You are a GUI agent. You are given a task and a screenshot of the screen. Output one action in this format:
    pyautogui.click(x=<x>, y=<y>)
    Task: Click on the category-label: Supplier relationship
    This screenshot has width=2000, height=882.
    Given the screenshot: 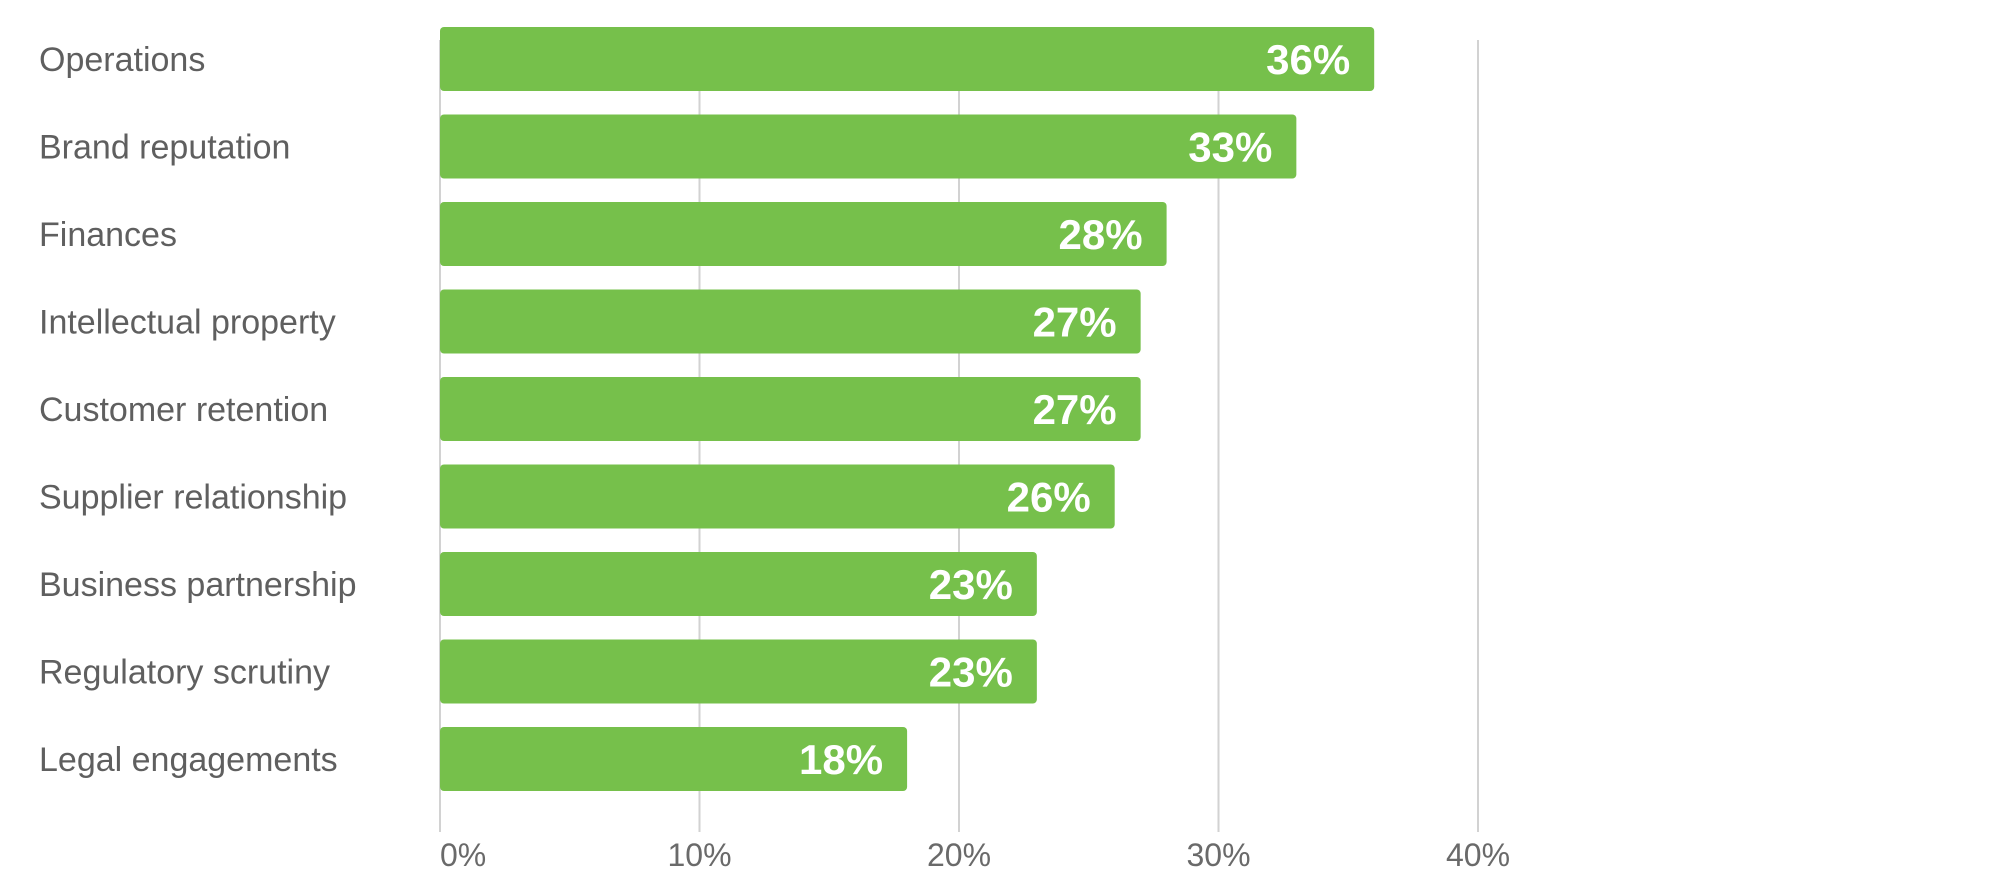 What is the action you would take?
    pyautogui.click(x=193, y=498)
    